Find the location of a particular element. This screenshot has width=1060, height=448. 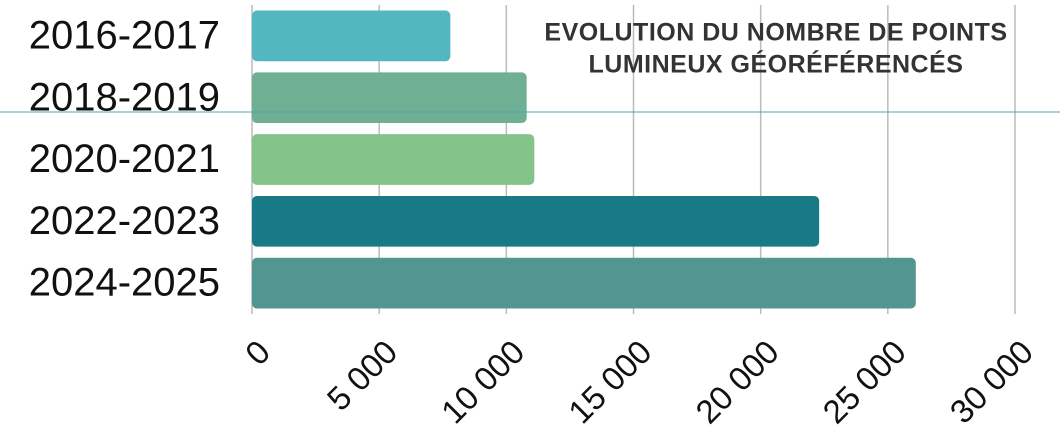

chart-title: LUMINEUX GÉORÉFÉRENCÉS is located at coordinates (776, 64).